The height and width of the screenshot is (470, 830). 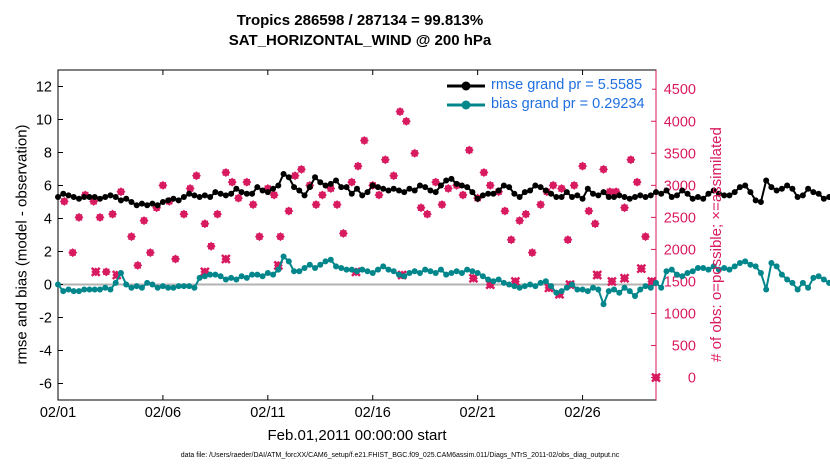 I want to click on y-left-tick-label: 0, so click(x=48, y=286).